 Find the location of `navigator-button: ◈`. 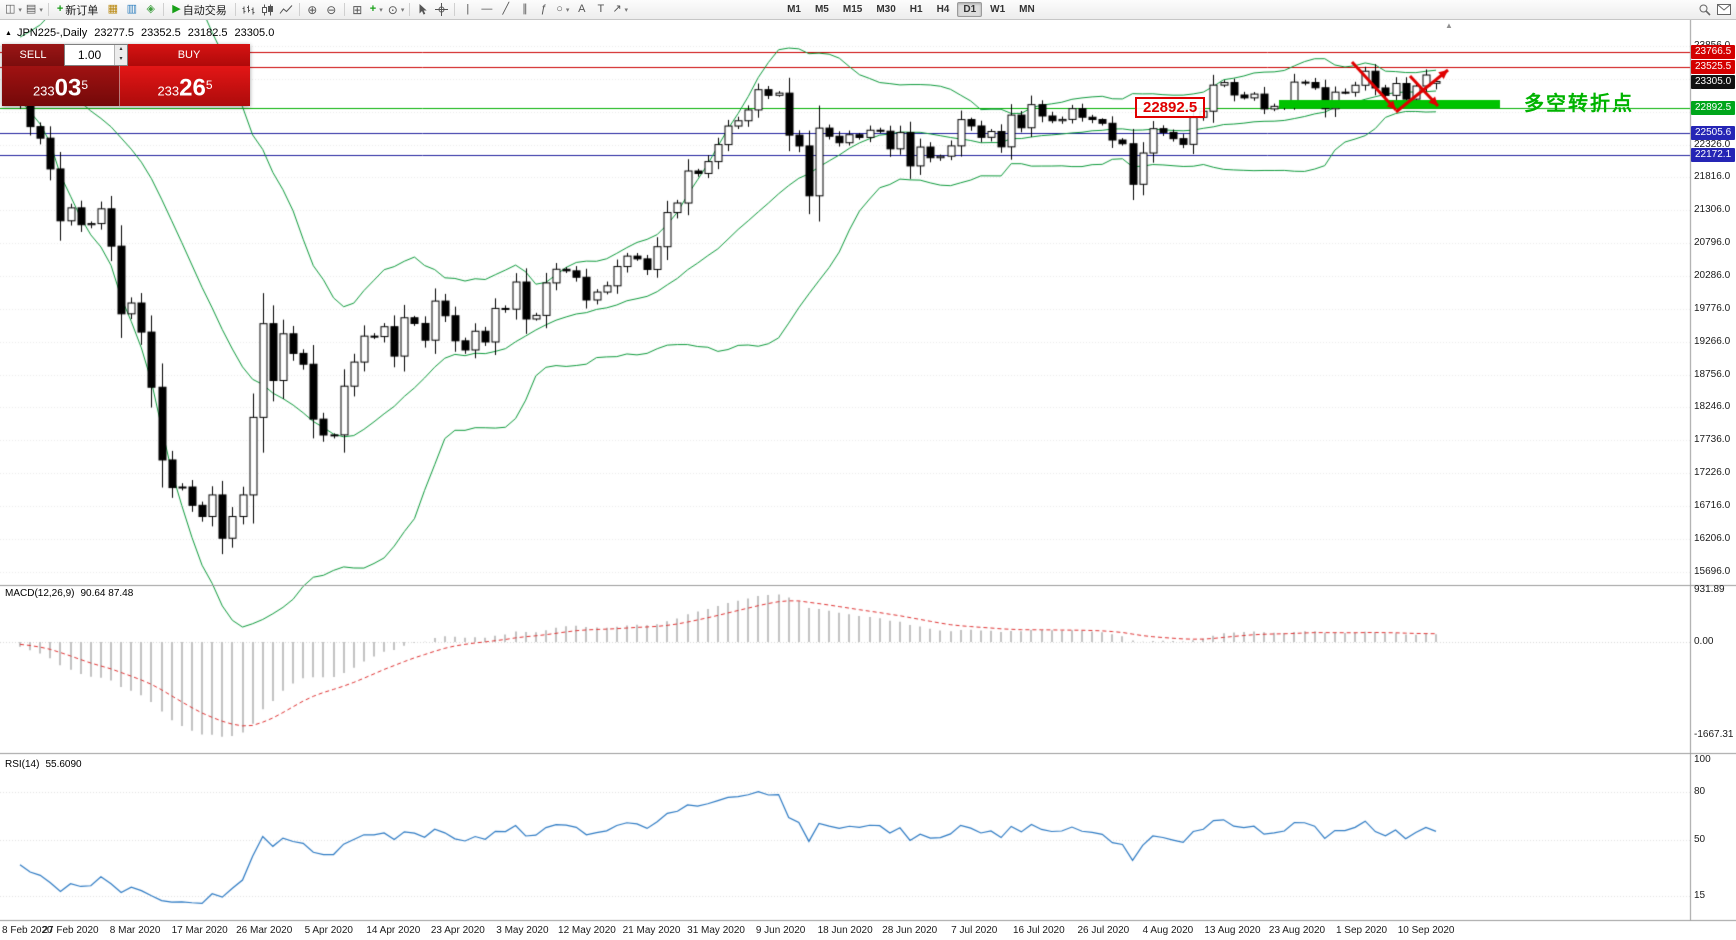

navigator-button: ◈ is located at coordinates (150, 9).